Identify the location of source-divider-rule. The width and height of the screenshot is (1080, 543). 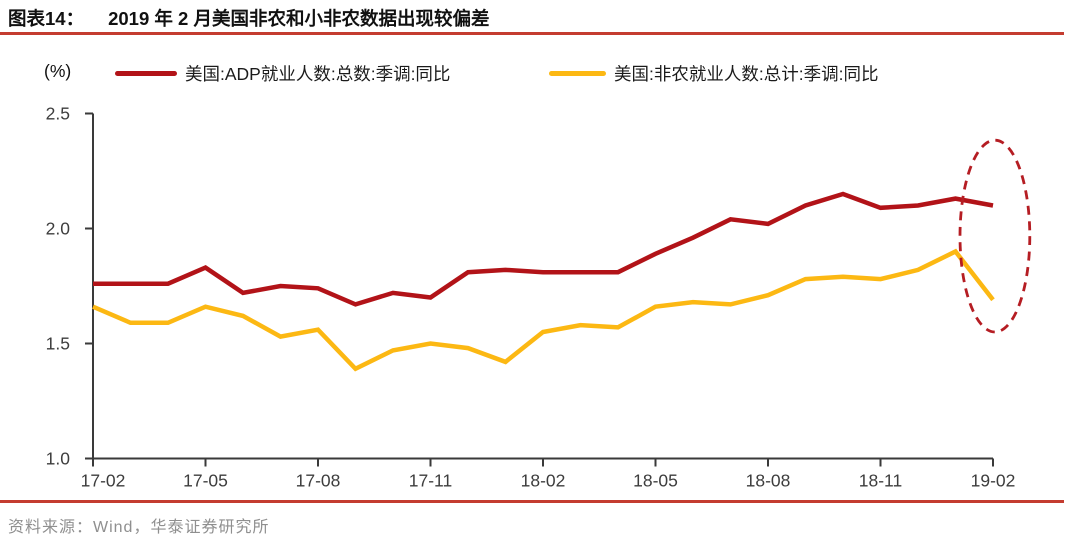
(532, 501).